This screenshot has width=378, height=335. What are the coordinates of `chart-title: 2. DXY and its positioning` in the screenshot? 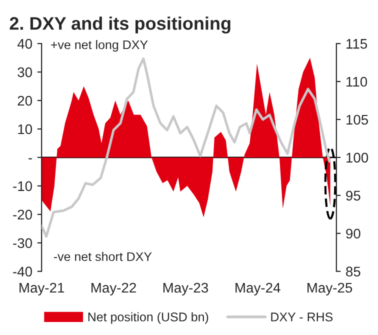 It's located at (120, 25).